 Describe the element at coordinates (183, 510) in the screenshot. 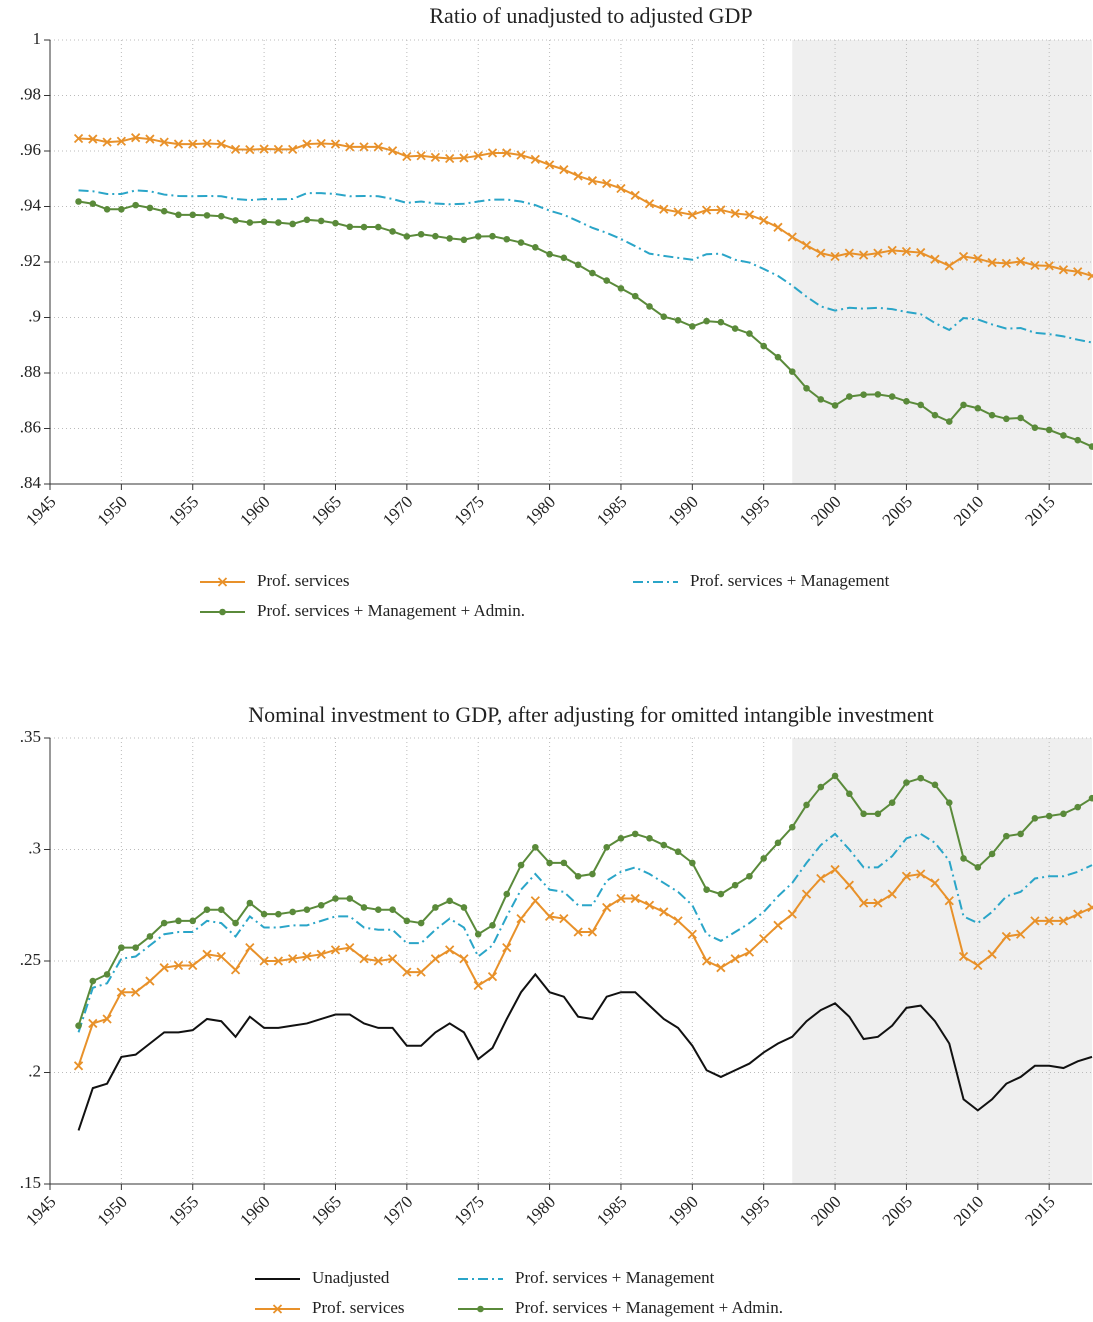

I see `x-tick-label: 1955` at that location.